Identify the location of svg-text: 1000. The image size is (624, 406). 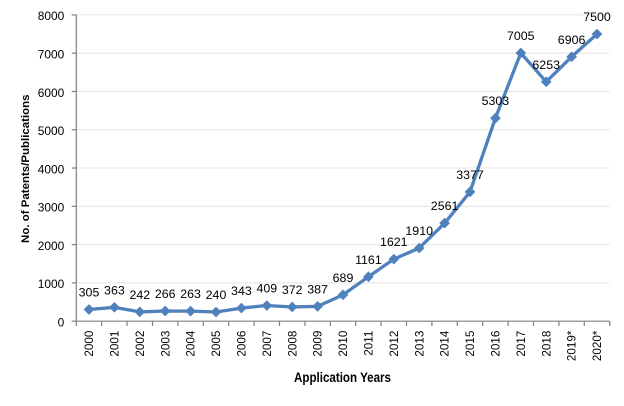
(51, 284).